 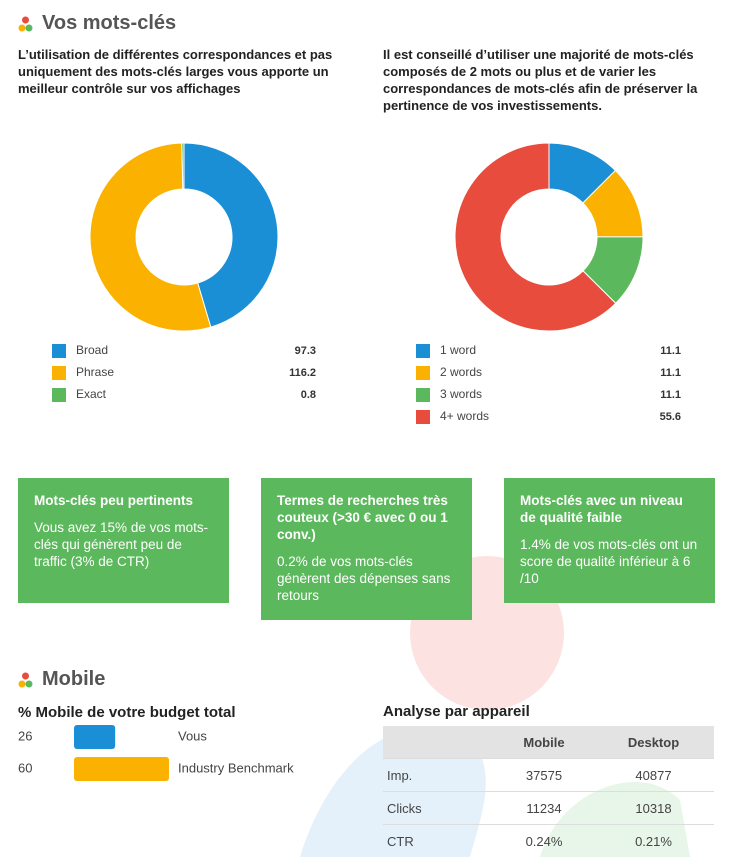 I want to click on legend-value: 55.6, so click(x=670, y=417).